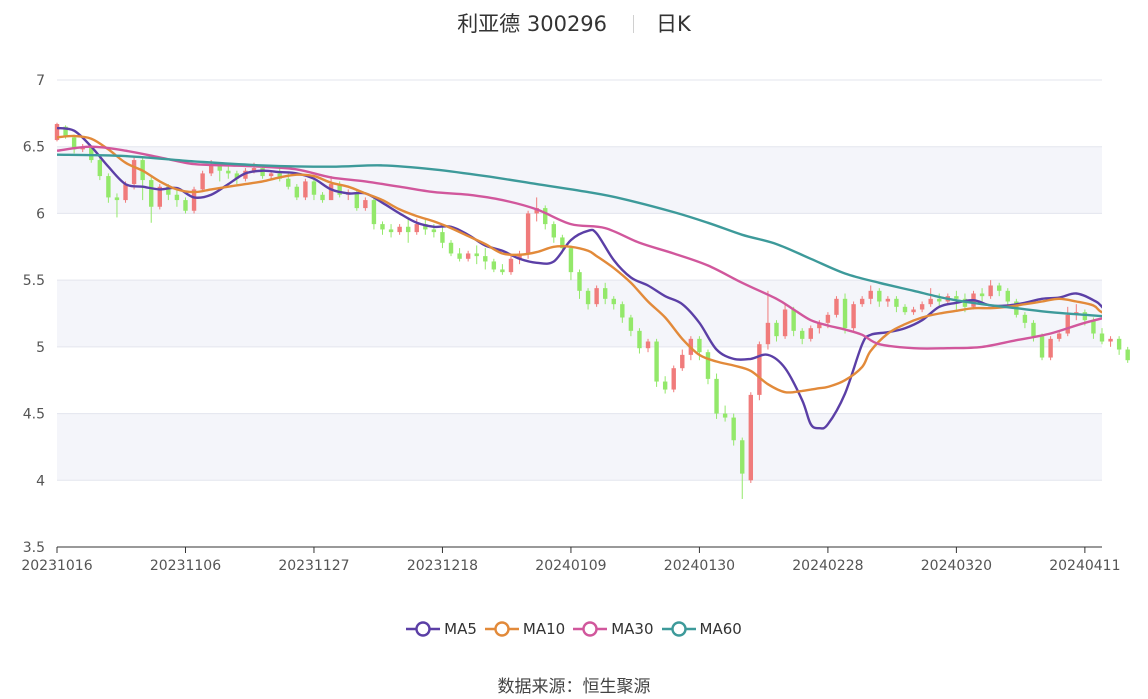 Image resolution: width=1148 pixels, height=699 pixels. I want to click on legend-label: MA60, so click(720, 629).